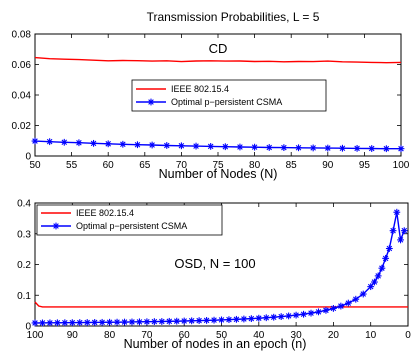 This screenshot has height=351, width=417. Describe the element at coordinates (28, 157) in the screenshot. I see `top-ytick-label: 0` at that location.